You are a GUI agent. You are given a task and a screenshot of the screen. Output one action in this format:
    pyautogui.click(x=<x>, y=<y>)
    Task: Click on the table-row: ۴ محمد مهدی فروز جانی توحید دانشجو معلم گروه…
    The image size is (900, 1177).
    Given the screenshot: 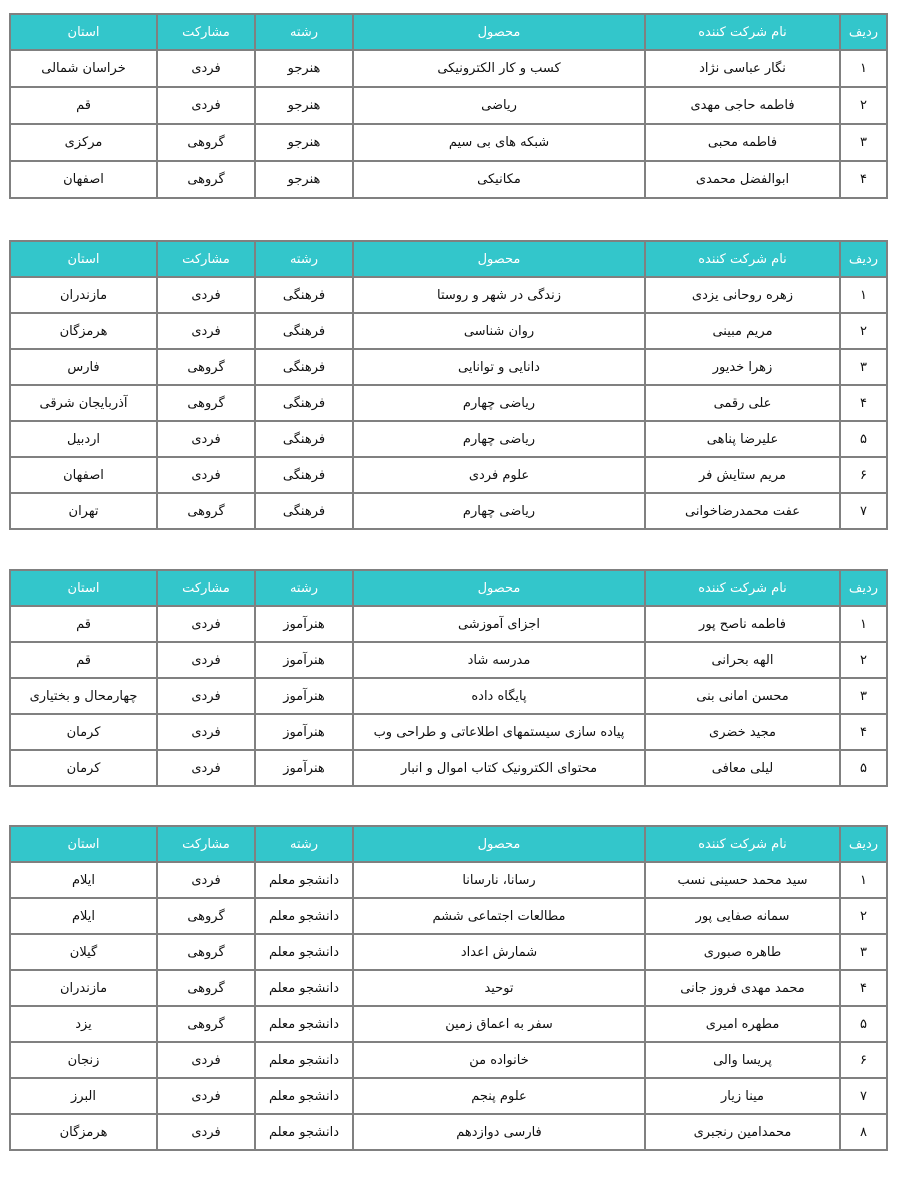 What is the action you would take?
    pyautogui.click(x=448, y=988)
    